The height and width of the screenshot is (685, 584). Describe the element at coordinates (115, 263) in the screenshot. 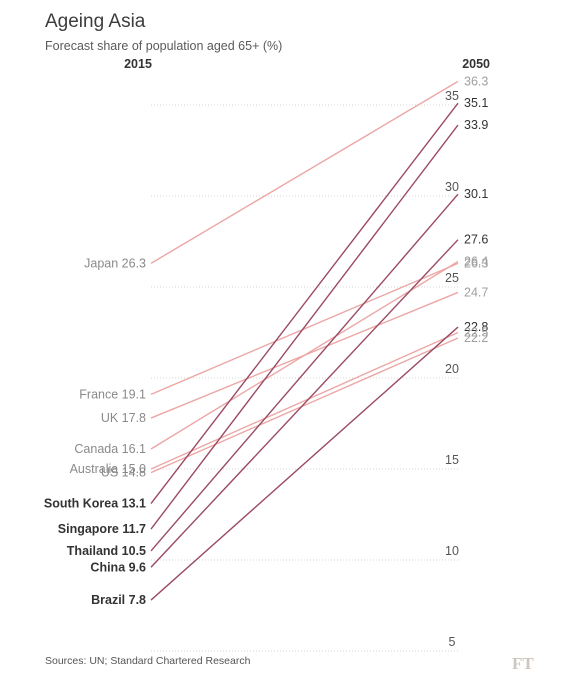

I see `left-label-japan: Japan 26.3` at that location.